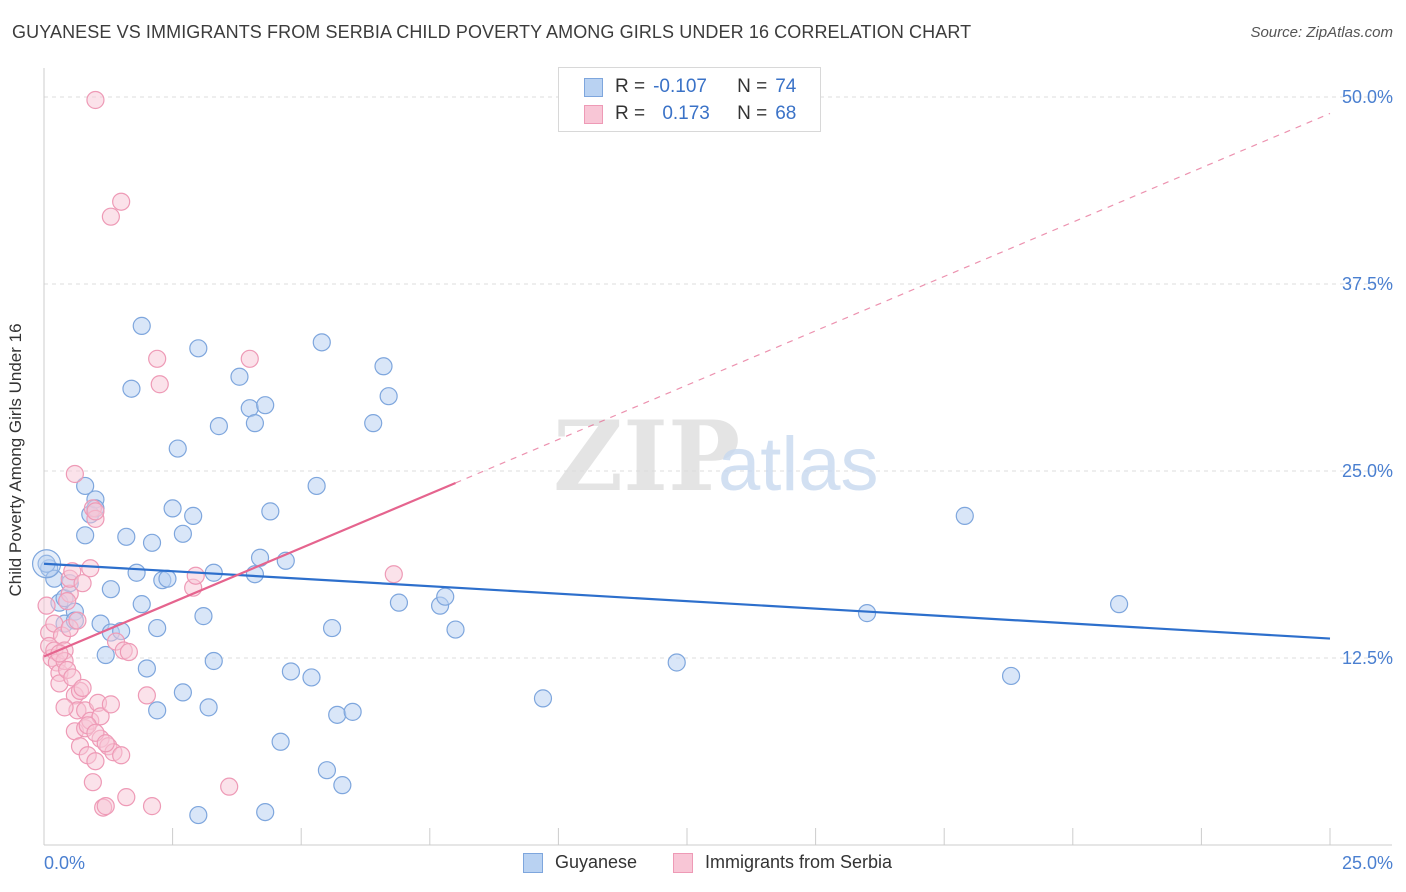 The height and width of the screenshot is (892, 1406). Describe the element at coordinates (799, 862) in the screenshot. I see `bottom-legend-label: Immigrants from Serbia` at that location.